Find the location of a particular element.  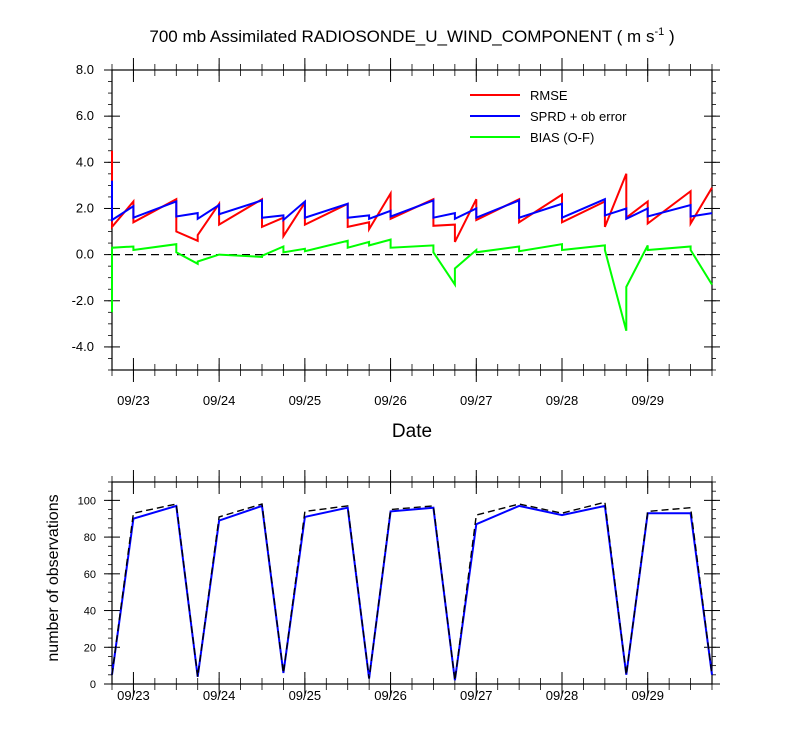

series-line-rmse is located at coordinates (412, 196).